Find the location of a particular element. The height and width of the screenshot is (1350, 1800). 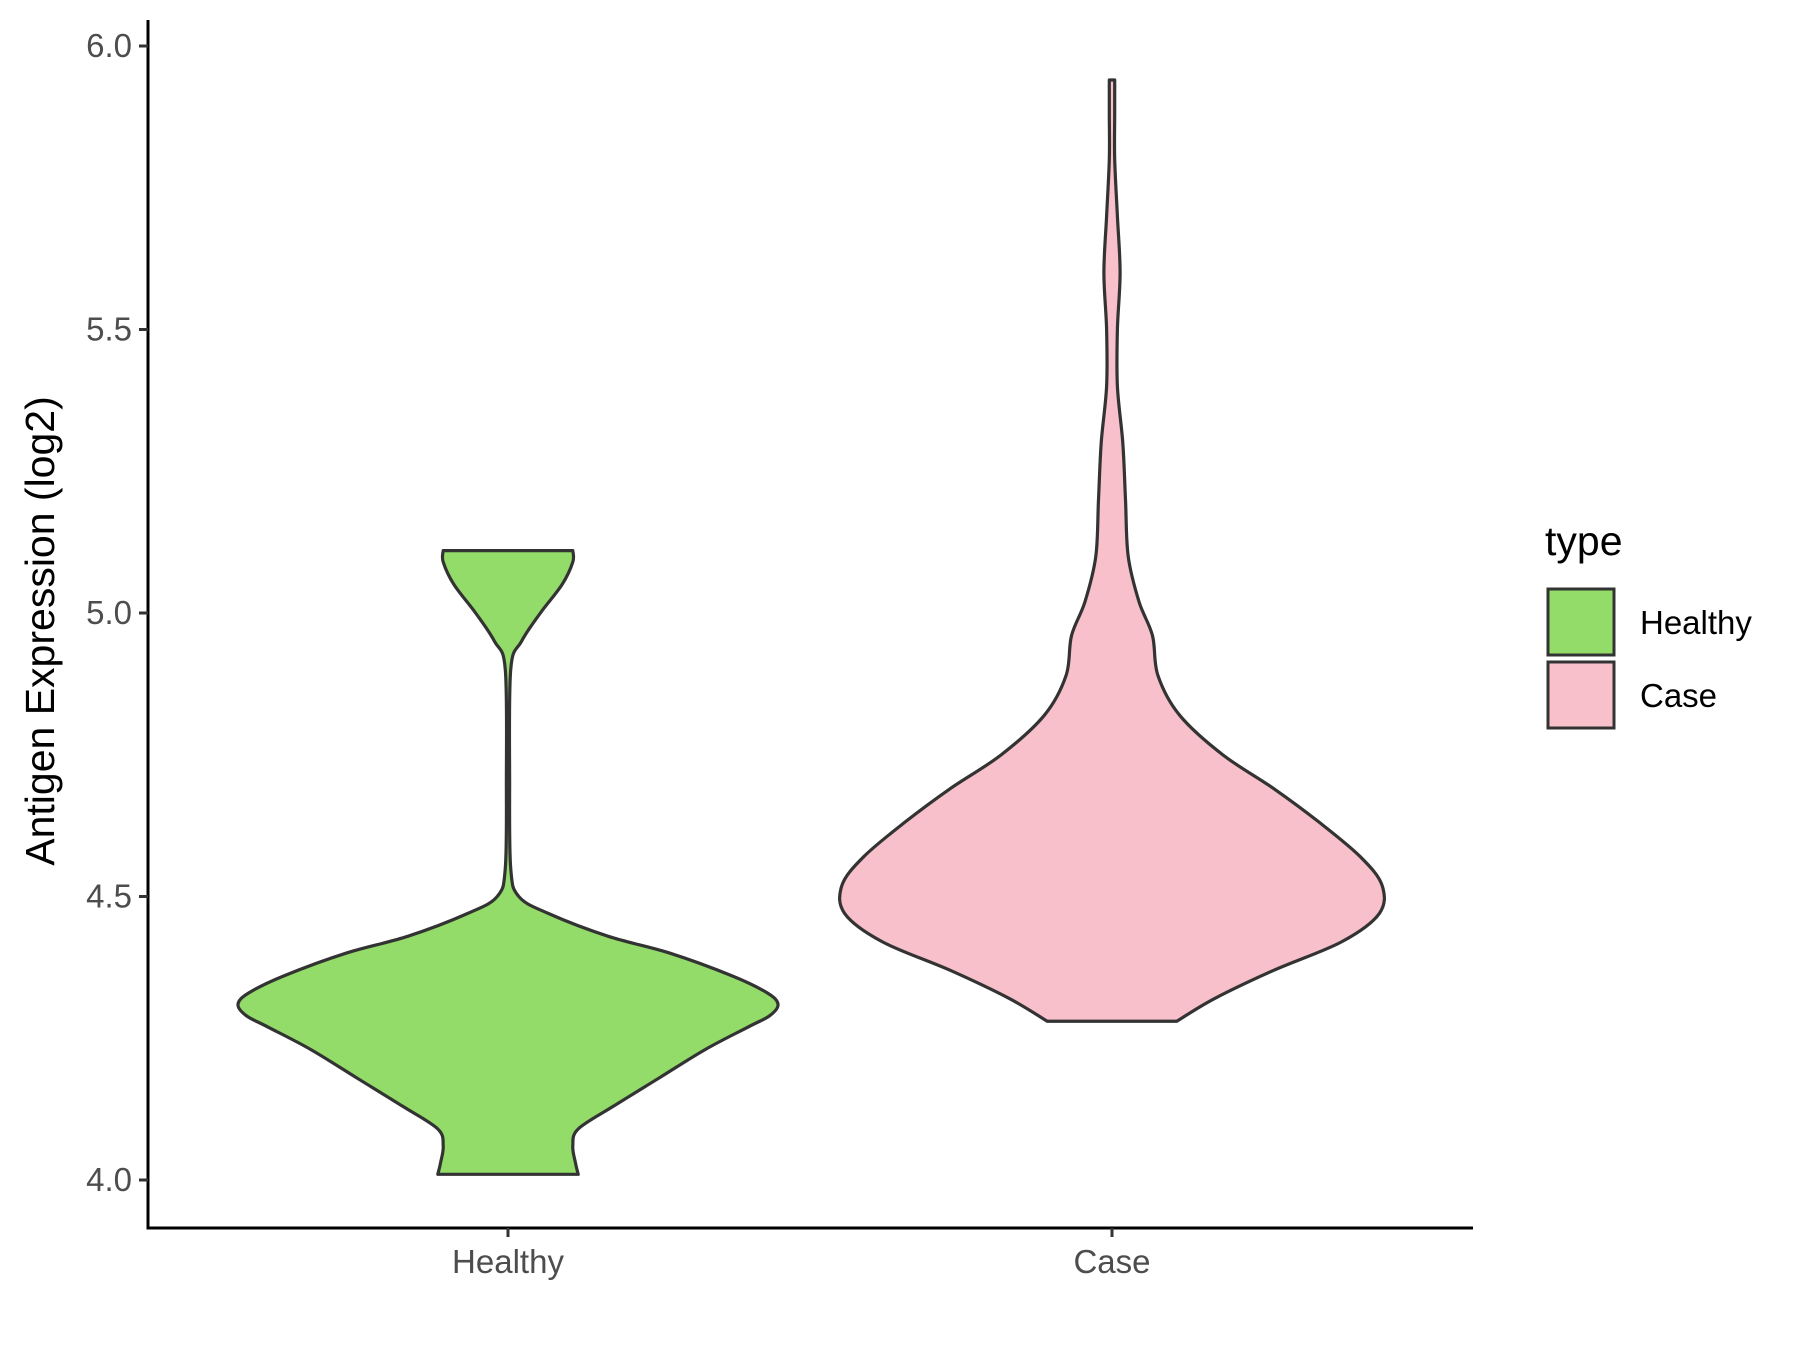

x-tick-label: Case is located at coordinates (1111, 1261).